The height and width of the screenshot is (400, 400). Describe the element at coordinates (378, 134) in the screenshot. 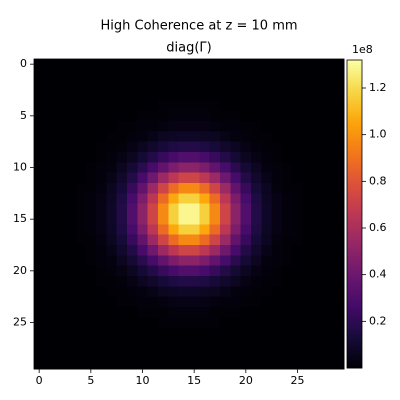

I see `colorbar-tick-label: 1.0` at that location.